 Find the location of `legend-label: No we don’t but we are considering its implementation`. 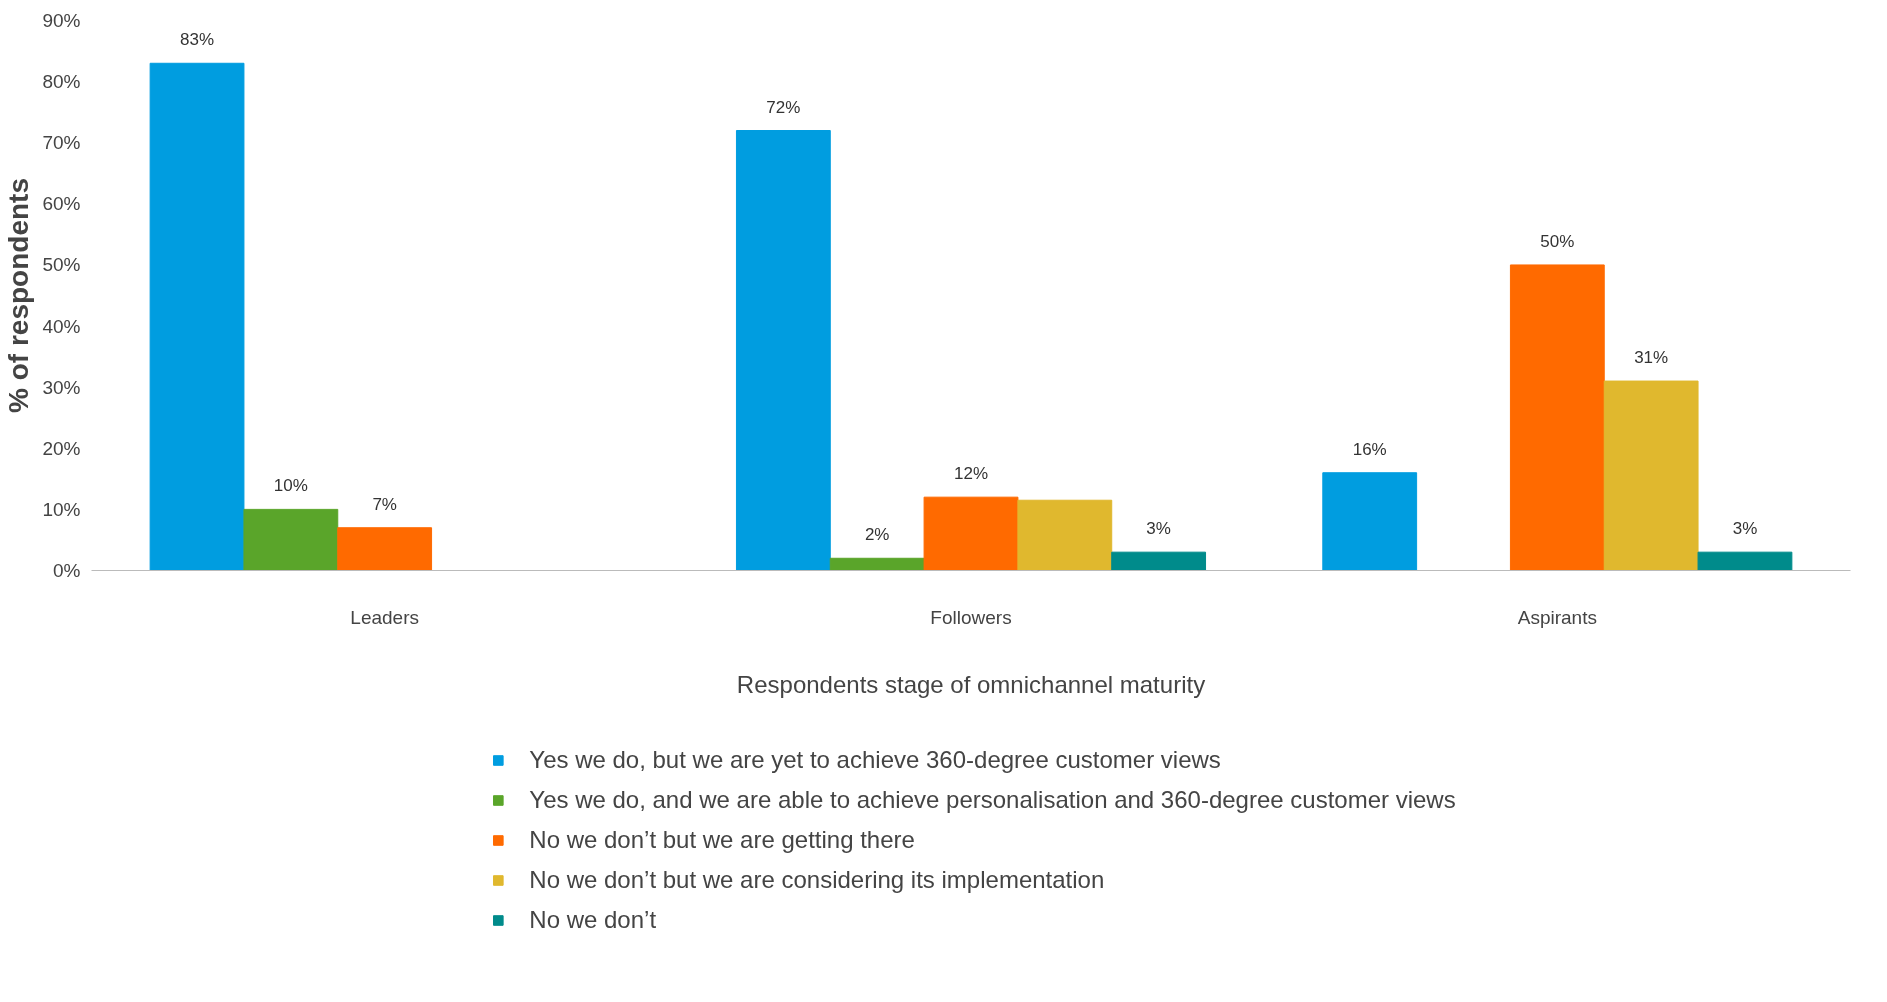

legend-label: No we don’t but we are considering its implementation is located at coordinates (817, 880).